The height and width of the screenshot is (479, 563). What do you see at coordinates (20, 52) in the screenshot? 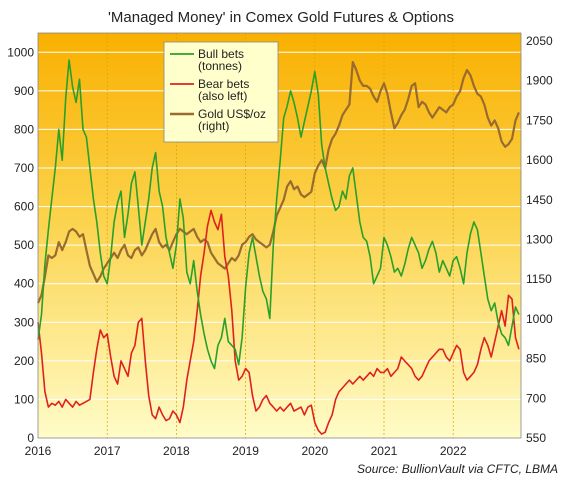
I see `left-tick-label: 1000` at bounding box center [20, 52].